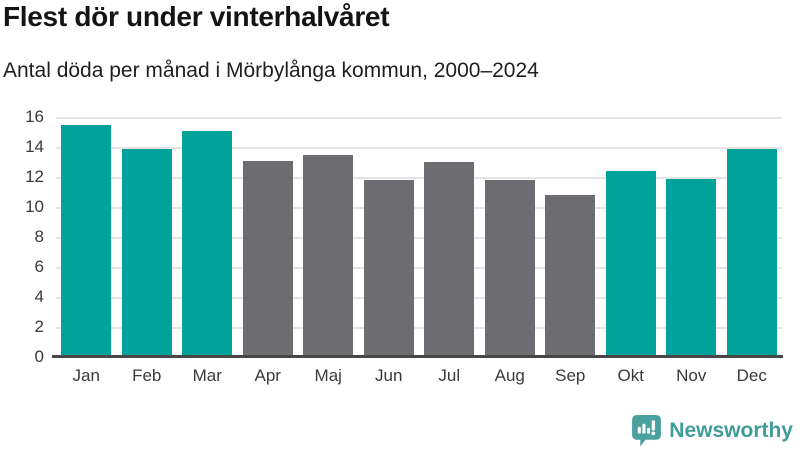  Describe the element at coordinates (267, 258) in the screenshot. I see `bar-apr` at that location.